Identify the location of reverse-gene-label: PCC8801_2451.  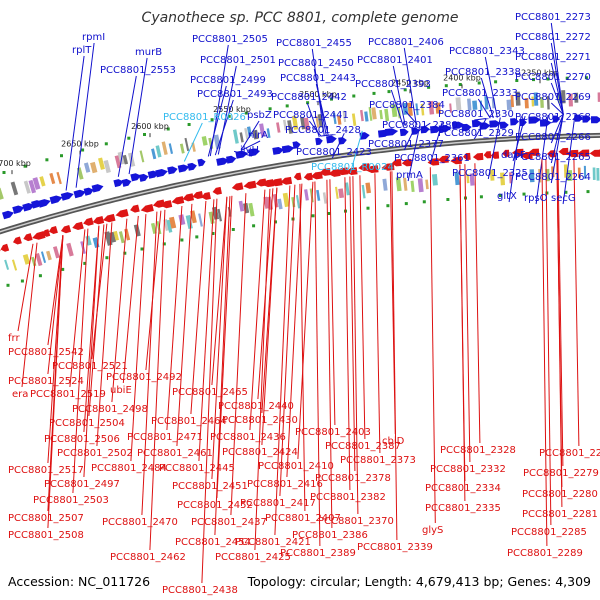
(210, 486).